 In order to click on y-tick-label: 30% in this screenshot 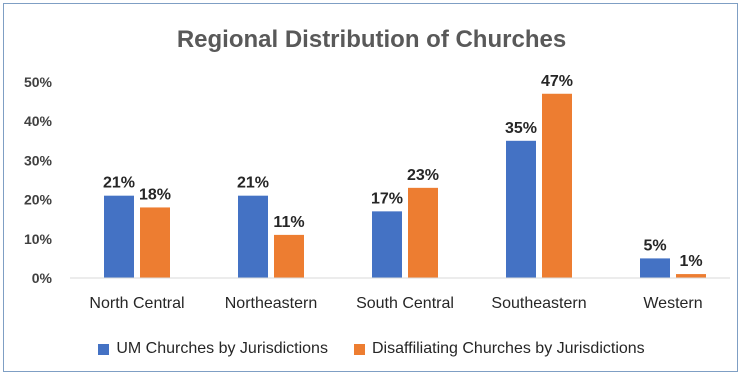, I will do `click(38, 160)`.